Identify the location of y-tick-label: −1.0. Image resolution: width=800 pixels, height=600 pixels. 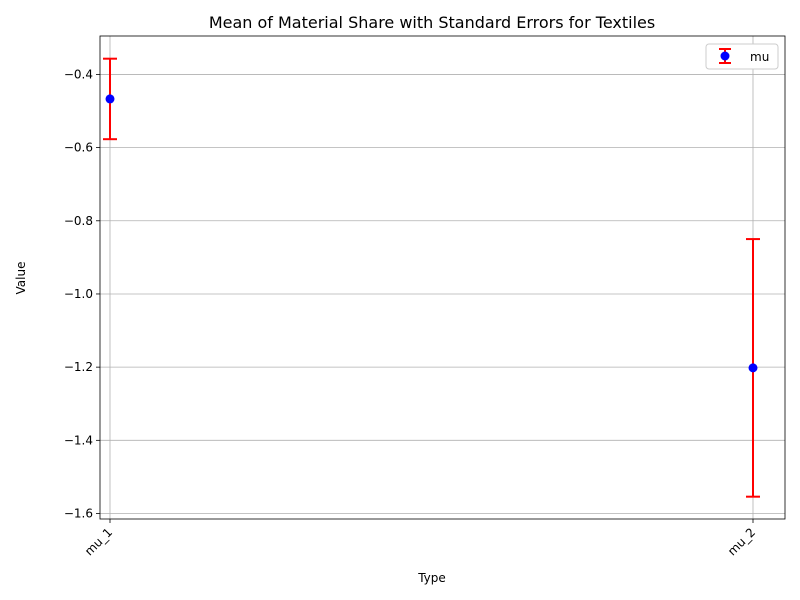
(78, 294).